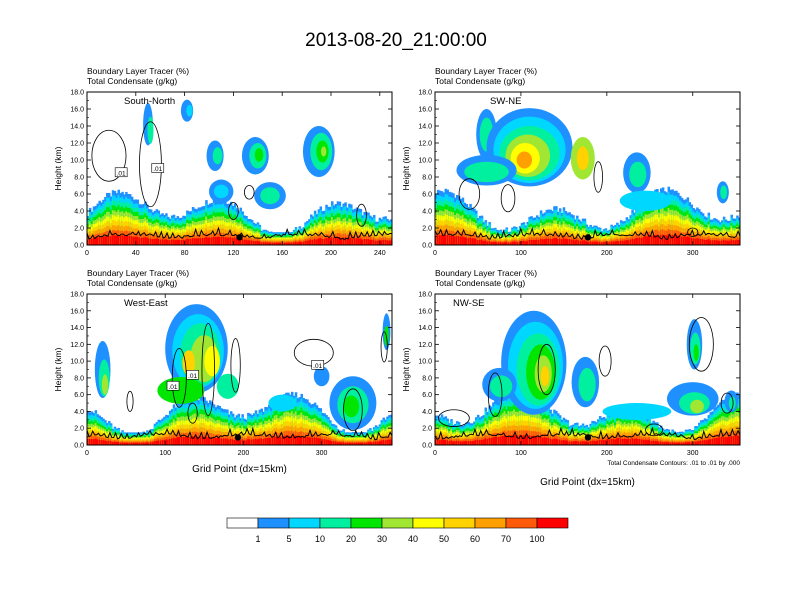  What do you see at coordinates (435, 253) in the screenshot?
I see `x-tick-label: 0` at bounding box center [435, 253].